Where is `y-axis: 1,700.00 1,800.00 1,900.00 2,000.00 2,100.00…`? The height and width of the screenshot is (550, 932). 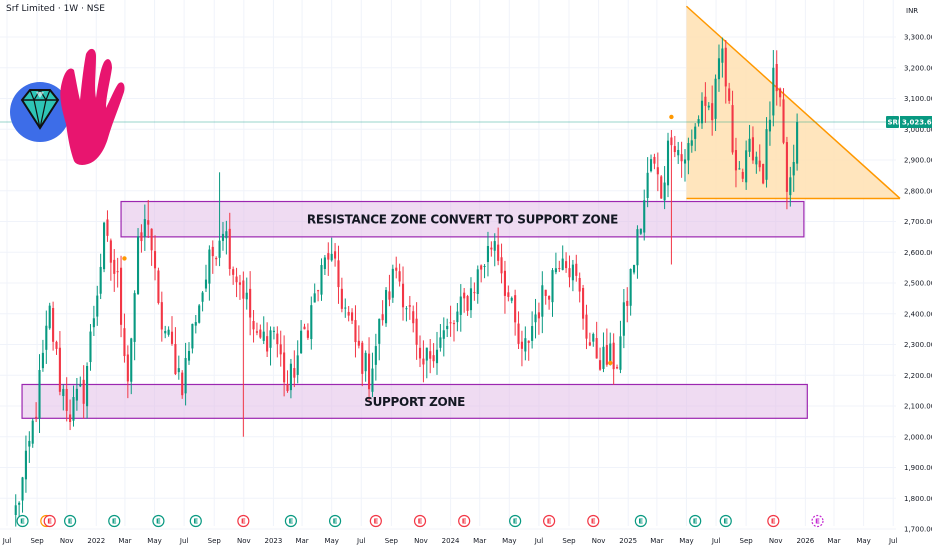
y-axis: 1,700.00 1,800.00 1,900.00 2,000.00 2,100.00… is located at coordinates (909, 284).